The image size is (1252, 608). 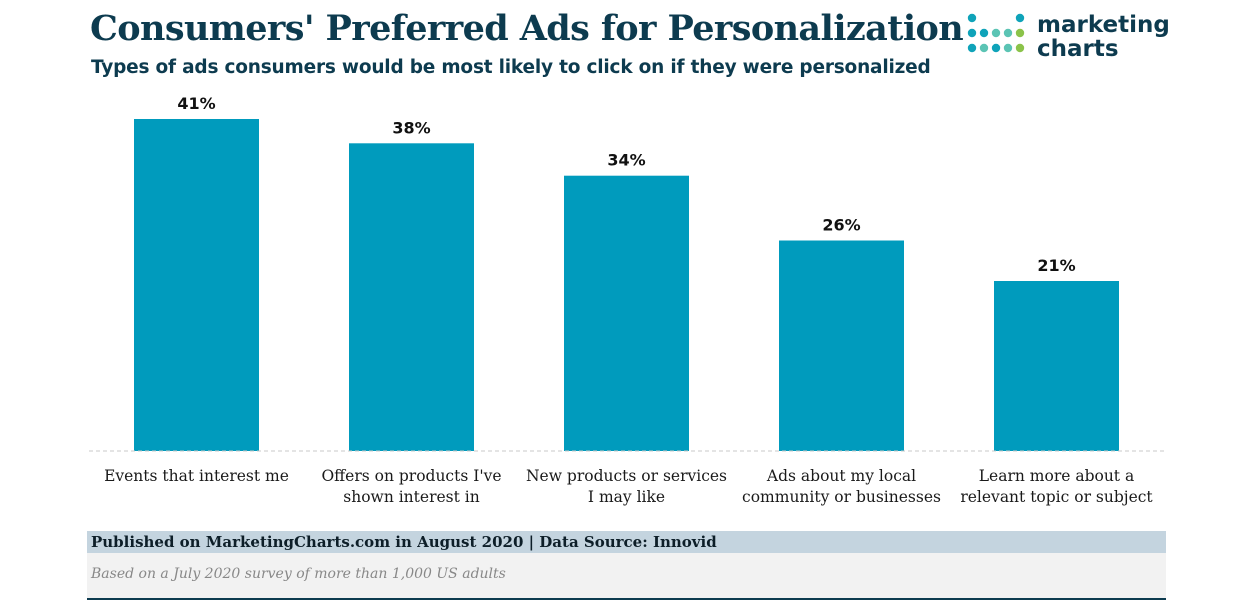 I want to click on bar-value-label: 21%, so click(x=1056, y=265).